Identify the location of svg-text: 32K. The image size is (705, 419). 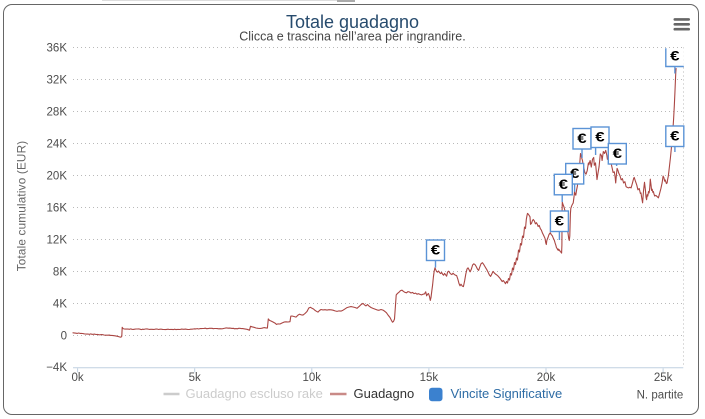
(57, 80).